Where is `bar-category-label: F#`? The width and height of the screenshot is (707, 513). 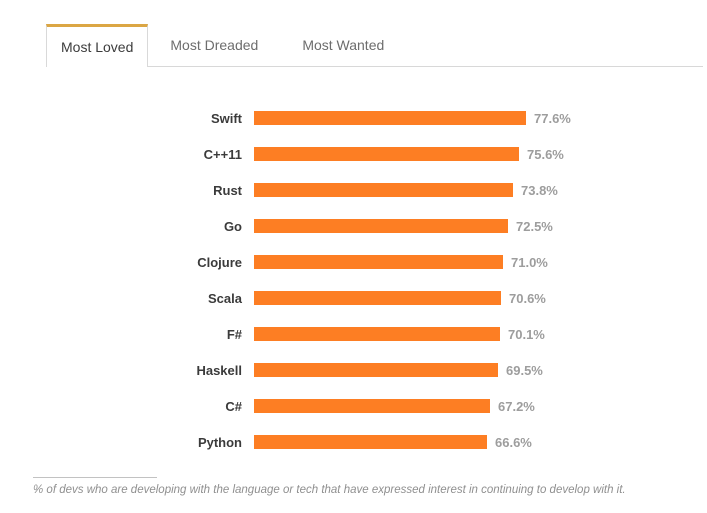 bar-category-label: F# is located at coordinates (234, 334).